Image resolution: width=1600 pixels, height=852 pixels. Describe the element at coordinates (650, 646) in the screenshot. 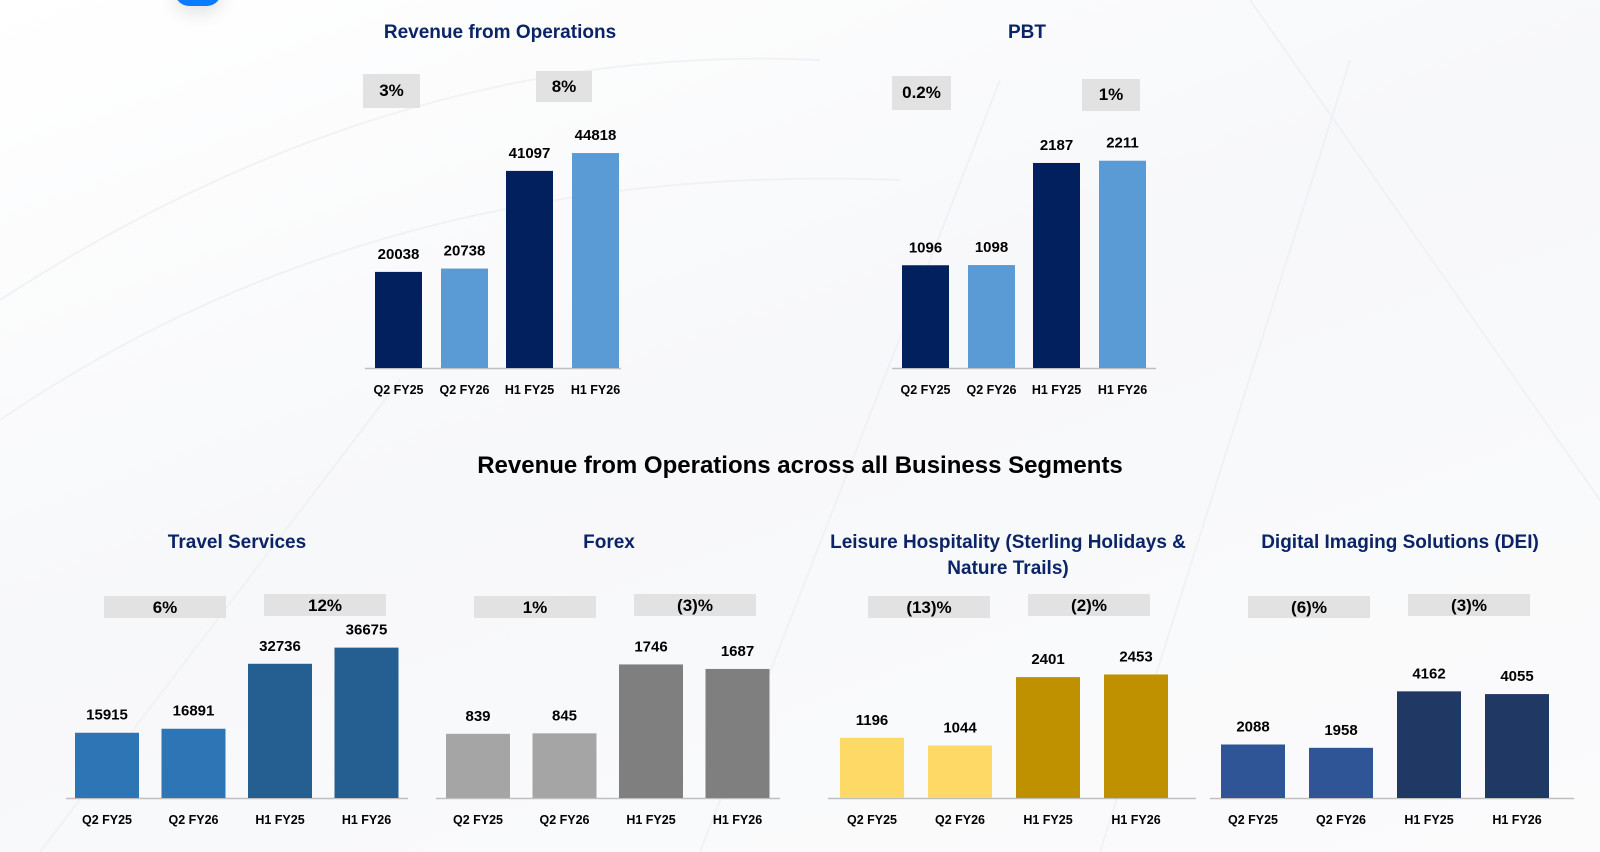

I see `data-label: 1746` at that location.